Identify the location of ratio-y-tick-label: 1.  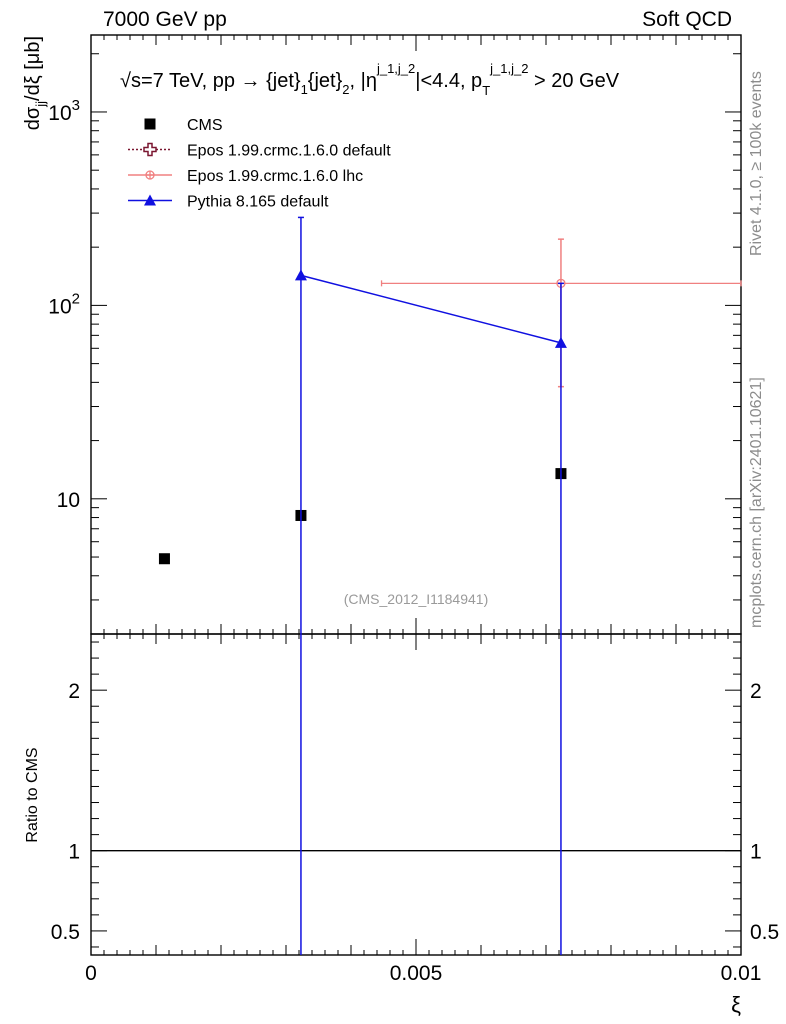
(74, 852).